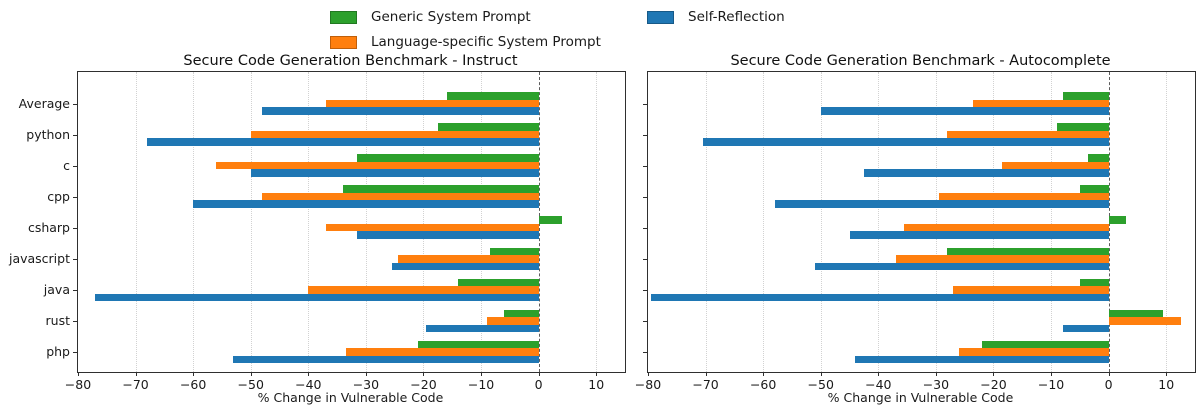 The width and height of the screenshot is (1200, 411). What do you see at coordinates (432, 227) in the screenshot?
I see `bar-language-specific-system-prompt-csharp` at bounding box center [432, 227].